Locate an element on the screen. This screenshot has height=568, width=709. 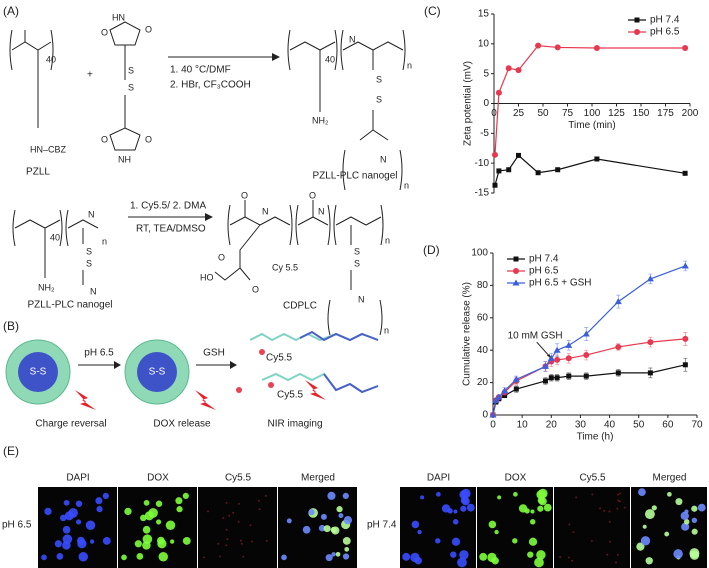
condition: pH 6.5 is located at coordinates (99, 353).